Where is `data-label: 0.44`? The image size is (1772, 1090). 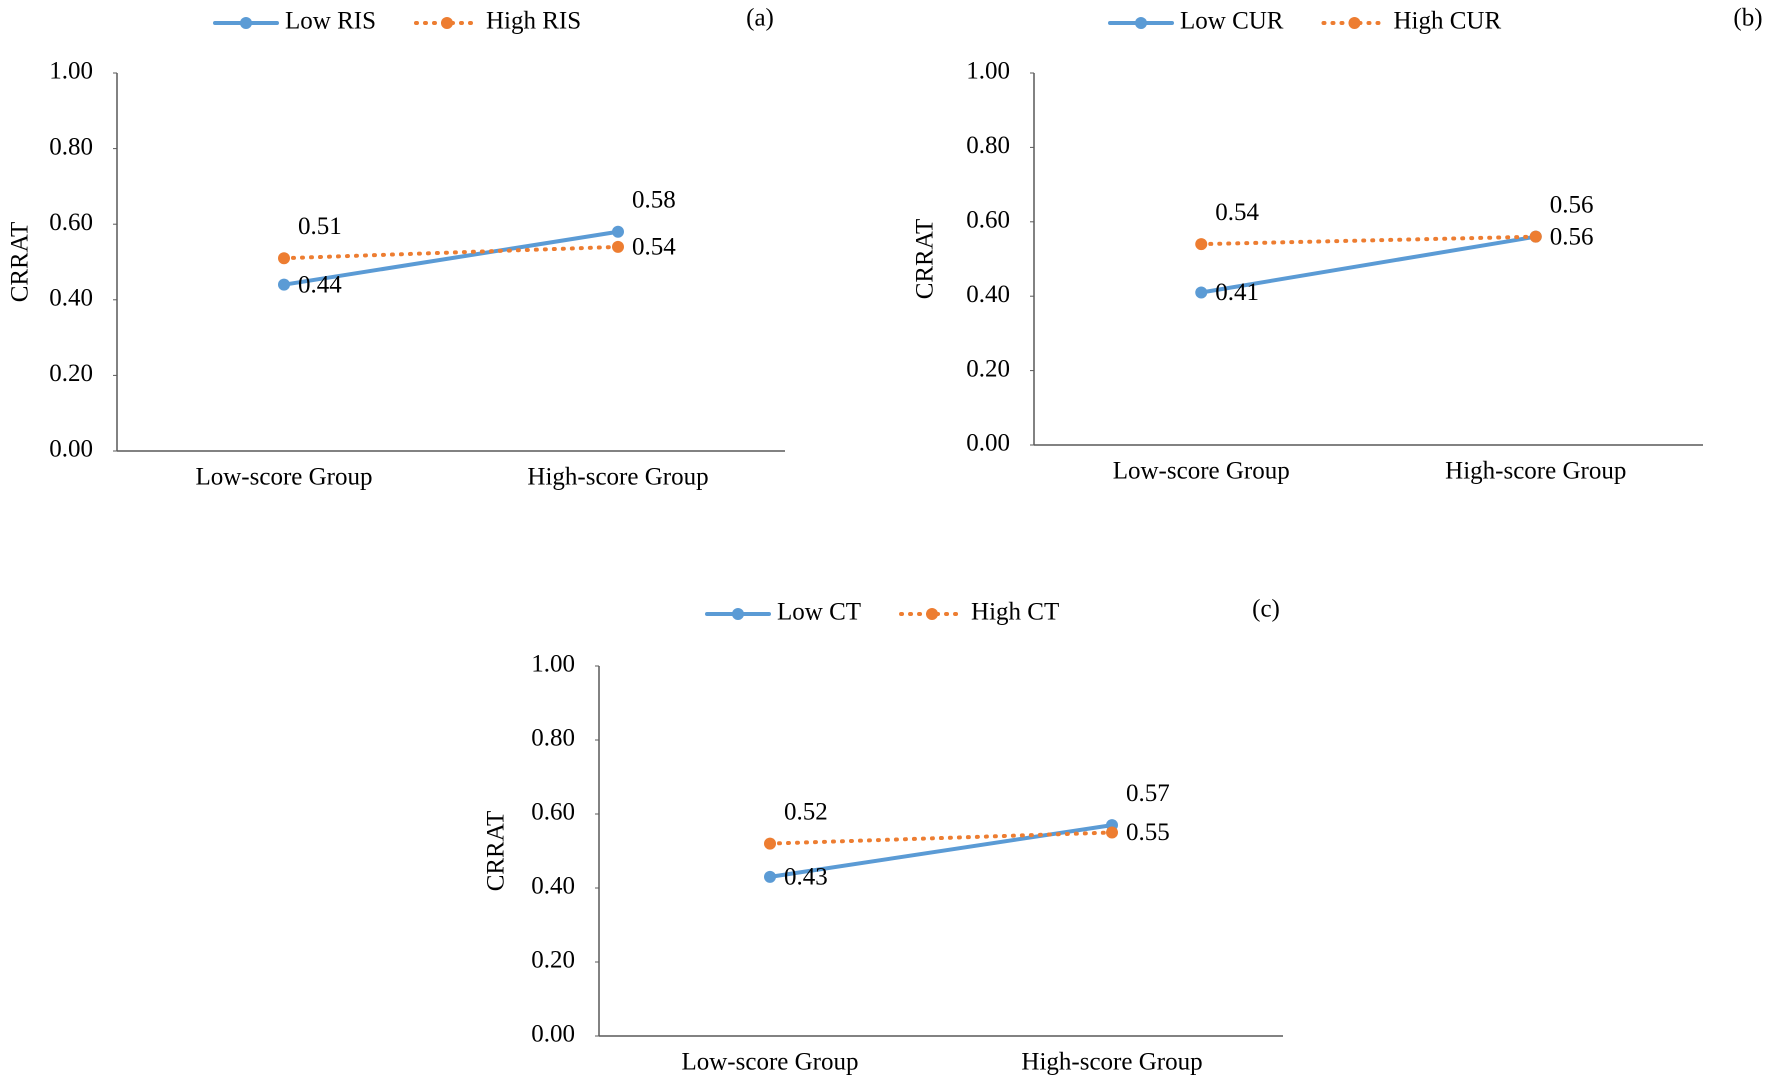
data-label: 0.44 is located at coordinates (320, 284).